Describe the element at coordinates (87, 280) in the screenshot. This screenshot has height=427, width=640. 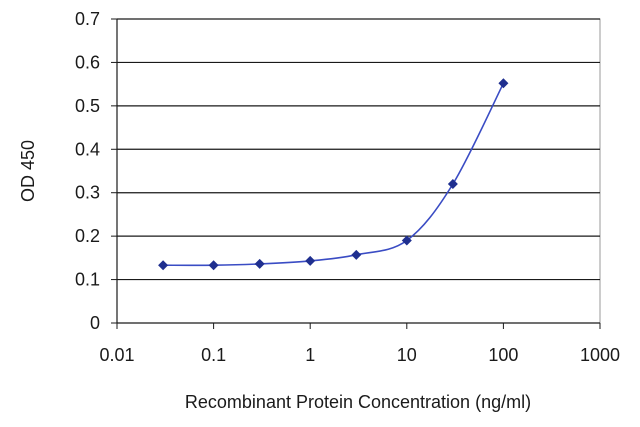
I see `y-tick-label: 0.1` at that location.